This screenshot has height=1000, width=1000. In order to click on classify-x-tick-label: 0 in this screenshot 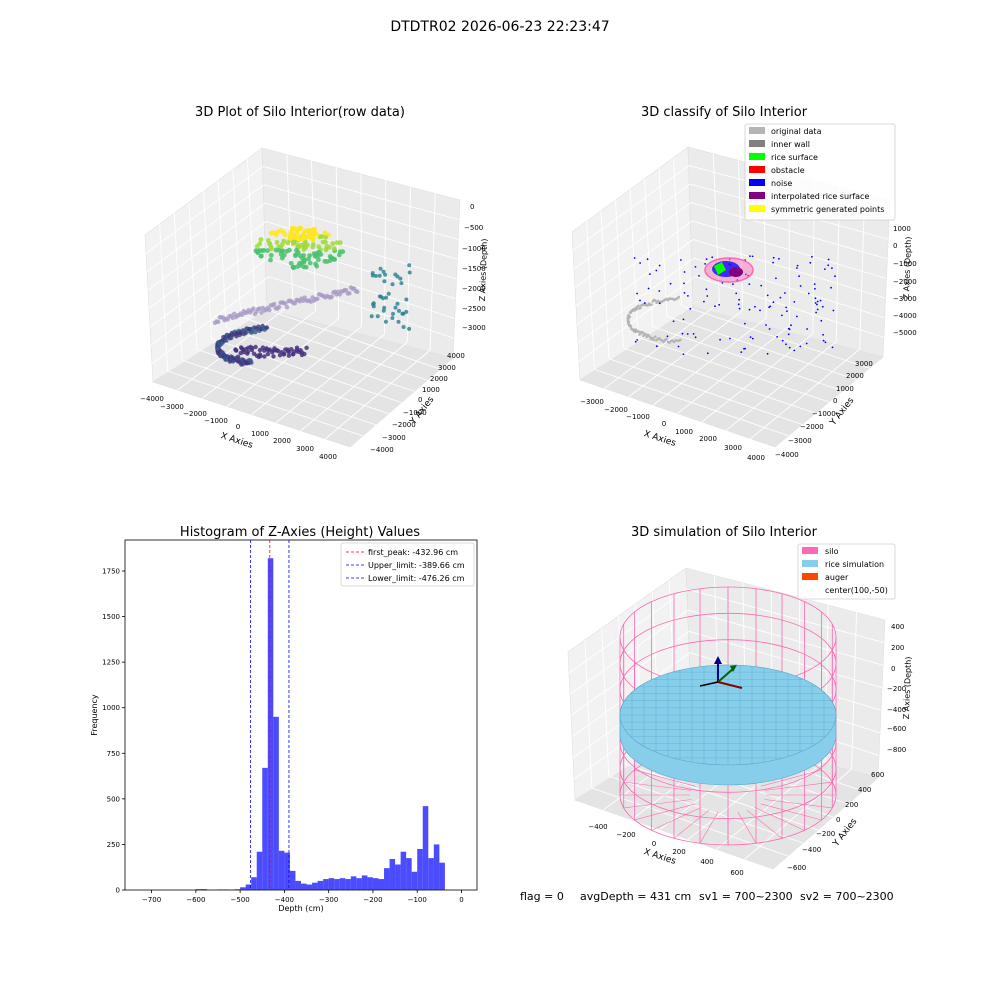, I will do `click(664, 424)`.